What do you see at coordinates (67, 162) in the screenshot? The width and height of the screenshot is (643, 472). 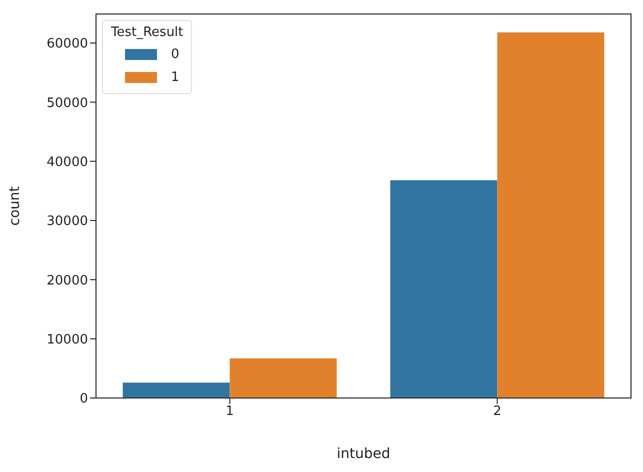 I see `y-tick-label: 40000` at bounding box center [67, 162].